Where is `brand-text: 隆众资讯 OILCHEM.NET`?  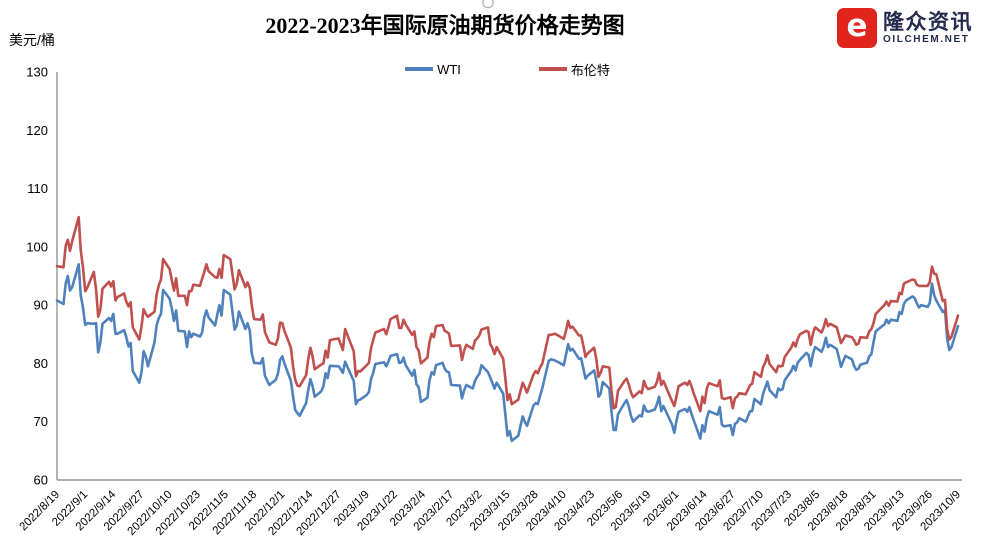 brand-text: 隆众资讯 OILCHEM.NET is located at coordinates (928, 28).